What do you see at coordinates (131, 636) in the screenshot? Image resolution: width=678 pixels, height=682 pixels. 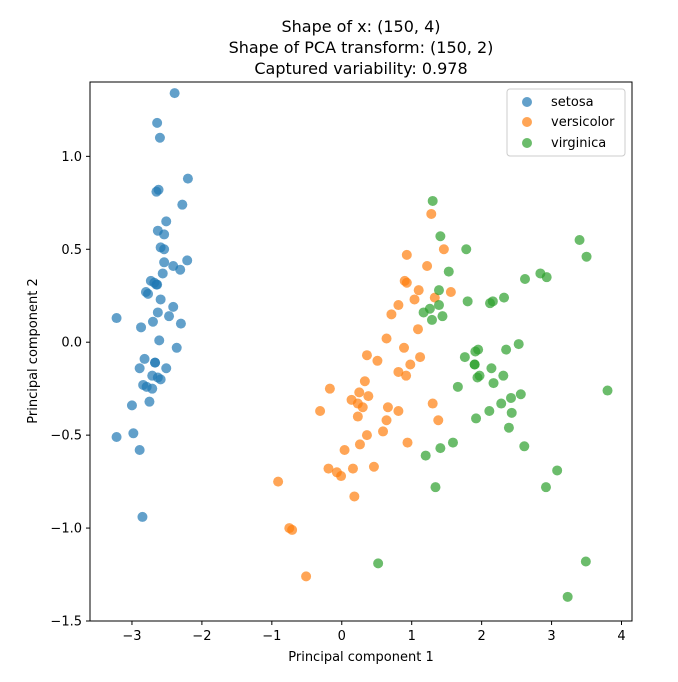 I see `x-tick-label: −3` at bounding box center [131, 636].